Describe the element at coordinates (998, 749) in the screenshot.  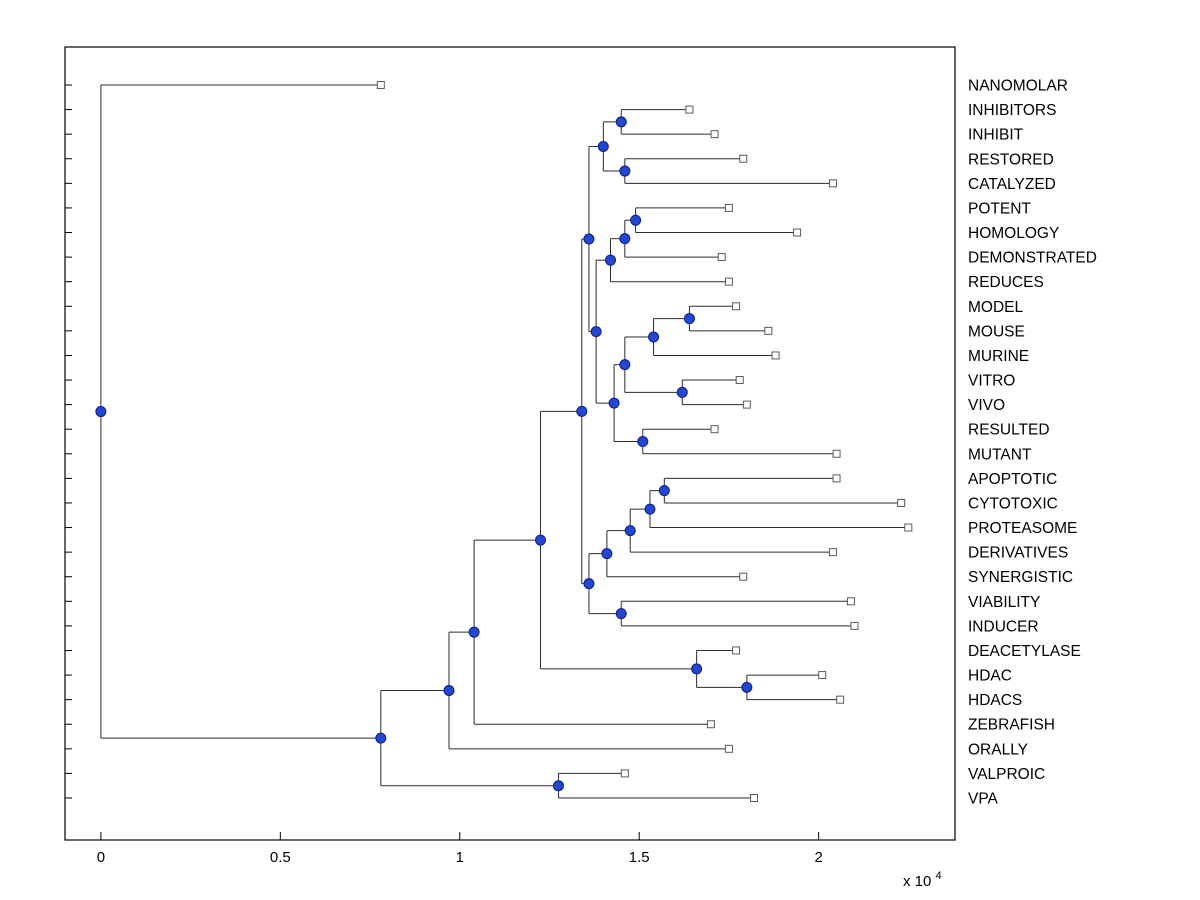
I see `leaf-label: ORALLY` at that location.